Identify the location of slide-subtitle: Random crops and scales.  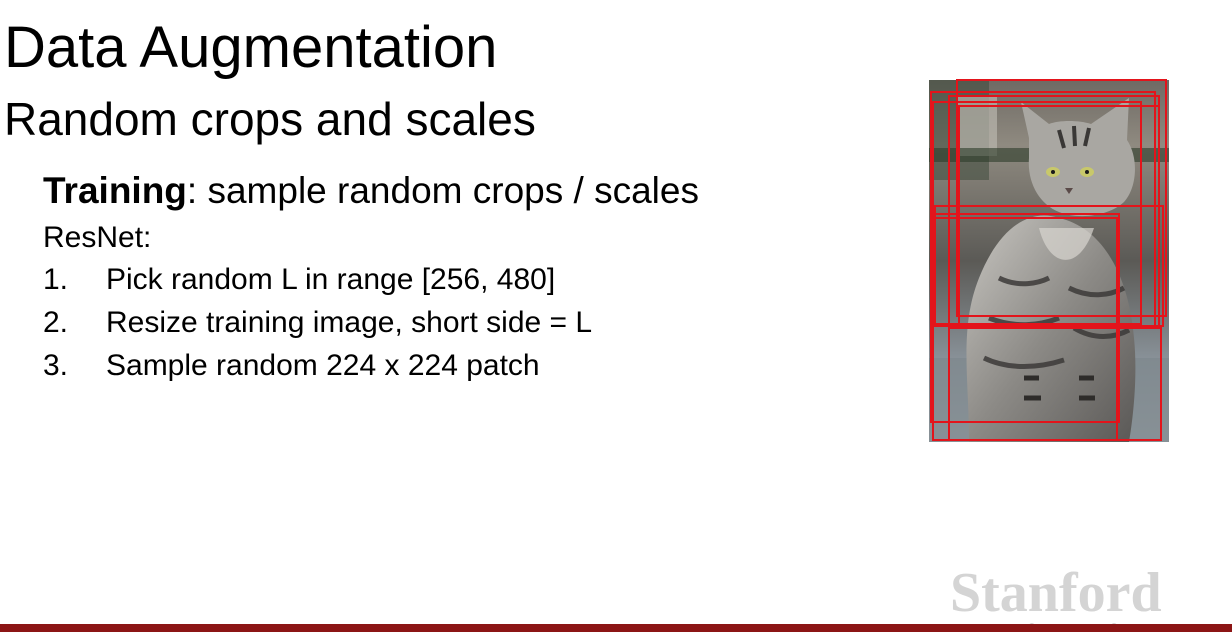
(270, 119).